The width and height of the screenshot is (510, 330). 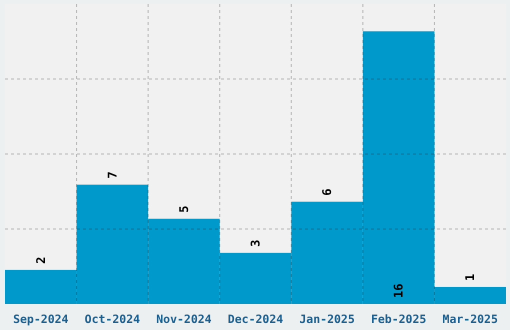 I want to click on x-tick-label: Jan-2025, so click(x=327, y=319).